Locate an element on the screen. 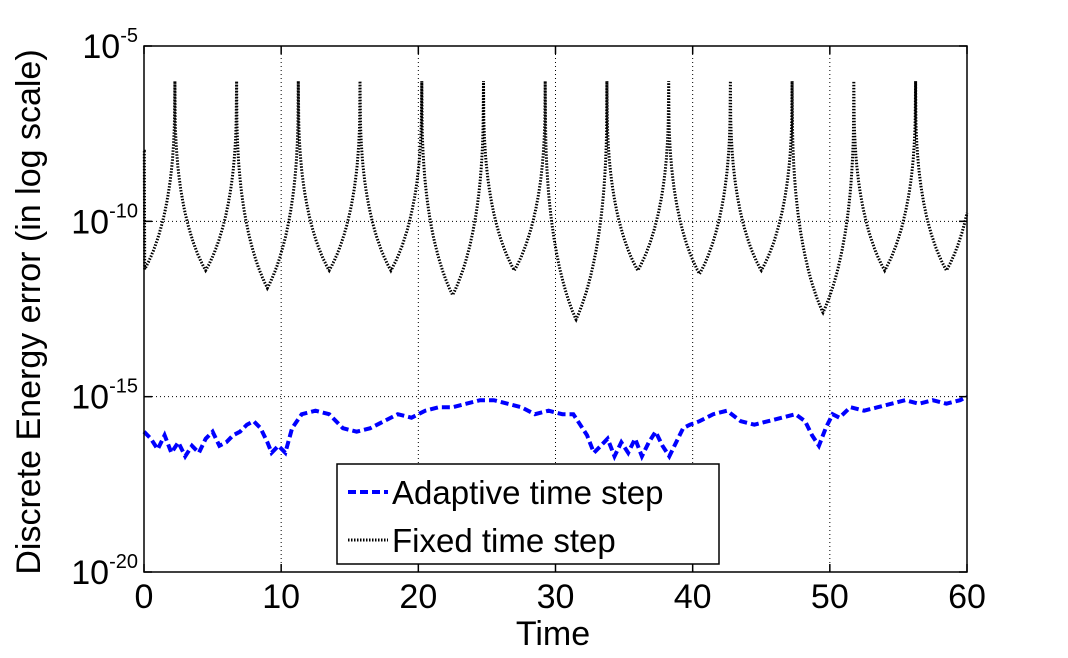  legend-label-adaptive: Adaptive time step is located at coordinates (527, 492).